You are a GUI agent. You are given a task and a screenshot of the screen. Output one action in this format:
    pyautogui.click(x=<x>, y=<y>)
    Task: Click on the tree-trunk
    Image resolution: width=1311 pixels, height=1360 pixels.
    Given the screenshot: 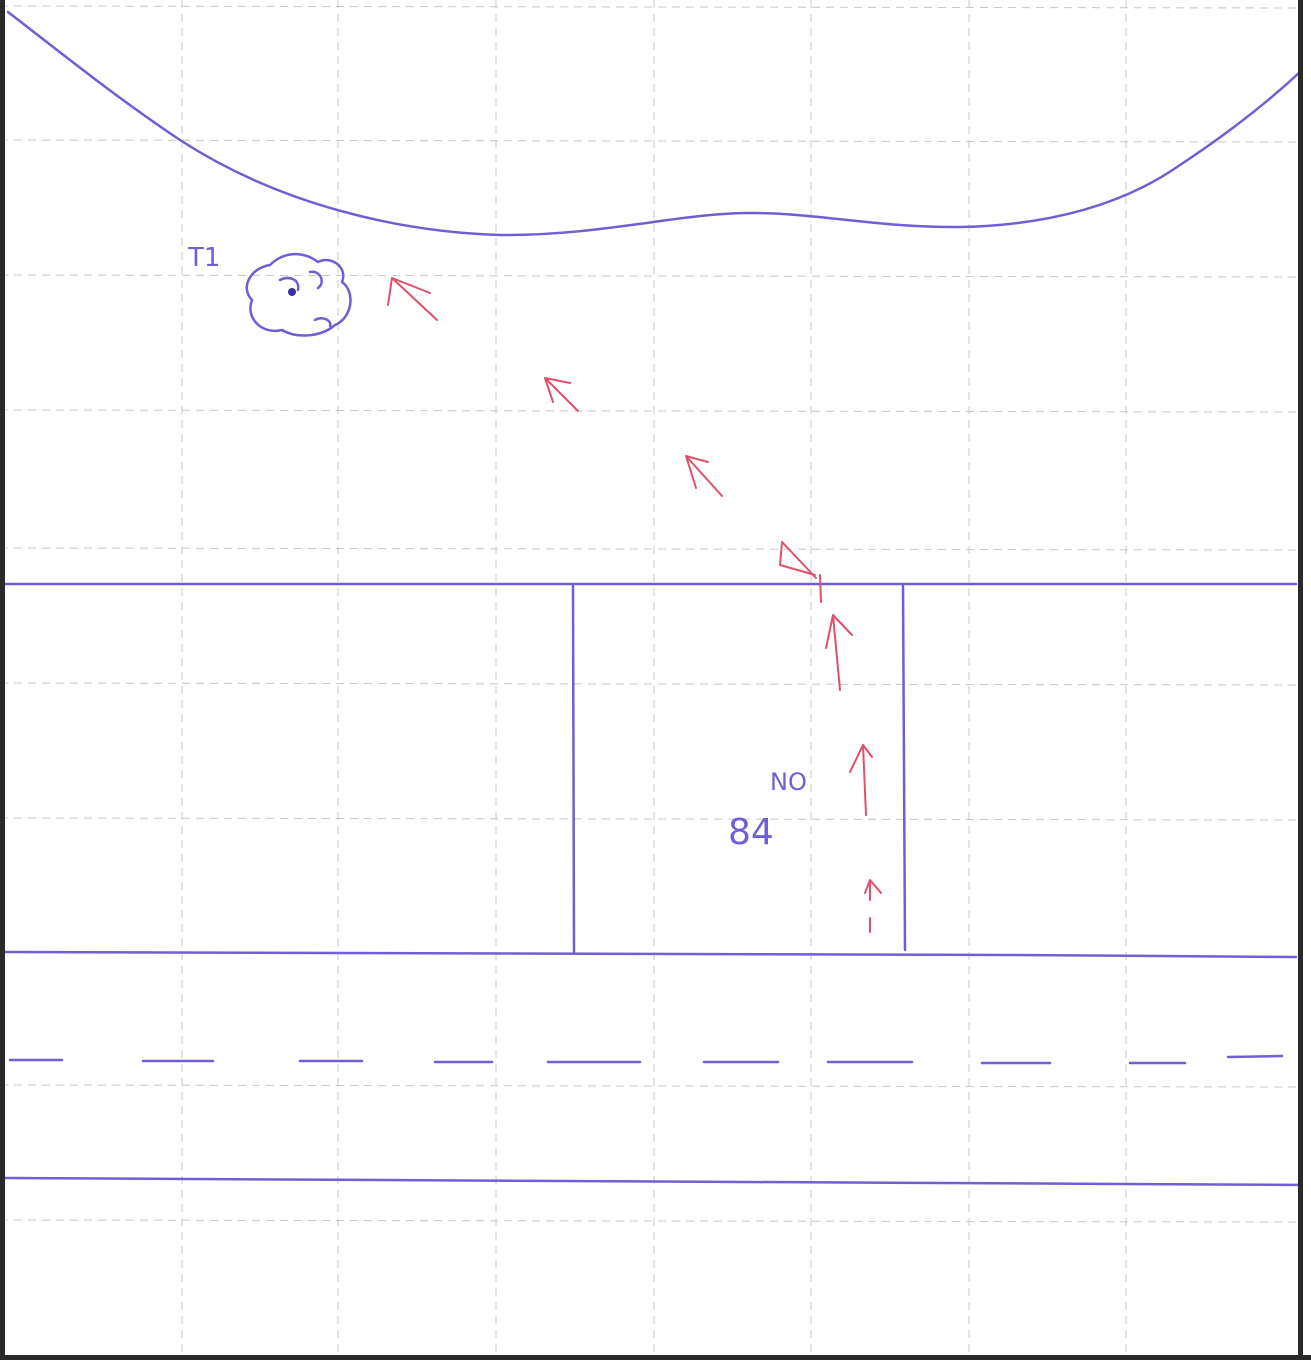 What is the action you would take?
    pyautogui.click(x=292, y=292)
    